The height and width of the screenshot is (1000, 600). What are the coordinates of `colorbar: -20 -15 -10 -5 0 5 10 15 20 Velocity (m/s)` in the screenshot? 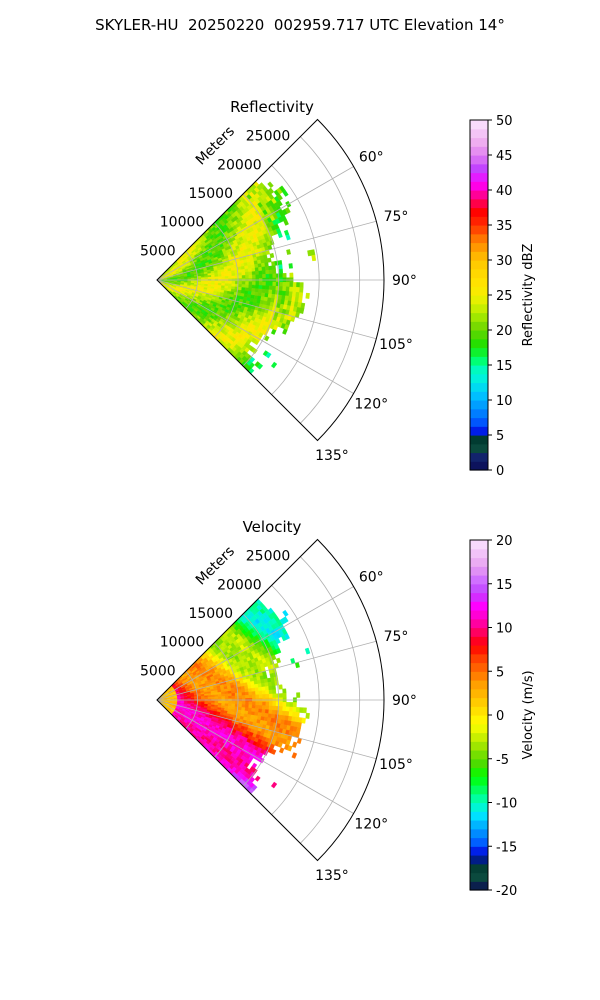 It's located at (502, 716).